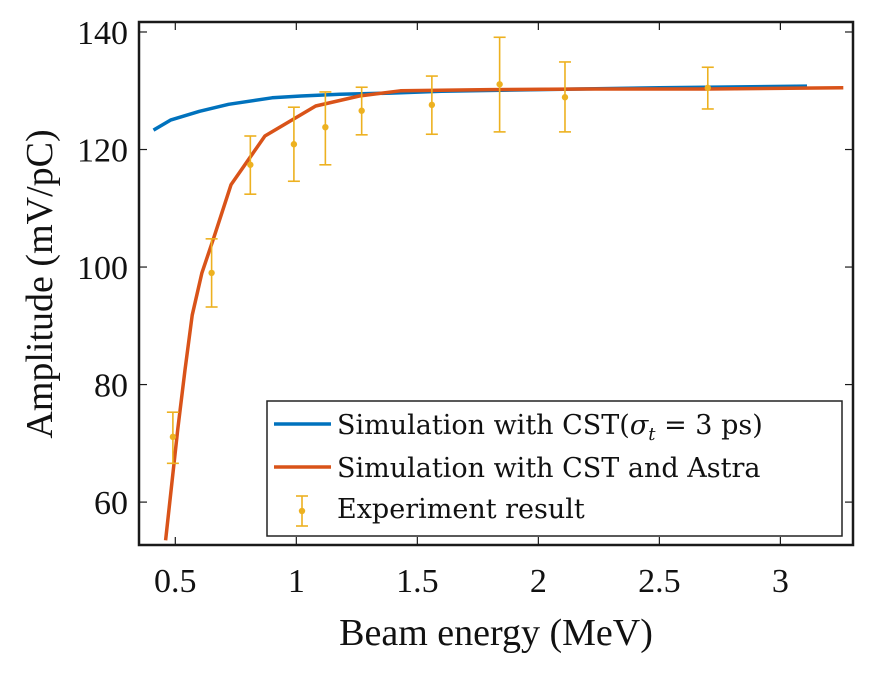  Describe the element at coordinates (102, 151) in the screenshot. I see `y-tick-label: 120` at that location.